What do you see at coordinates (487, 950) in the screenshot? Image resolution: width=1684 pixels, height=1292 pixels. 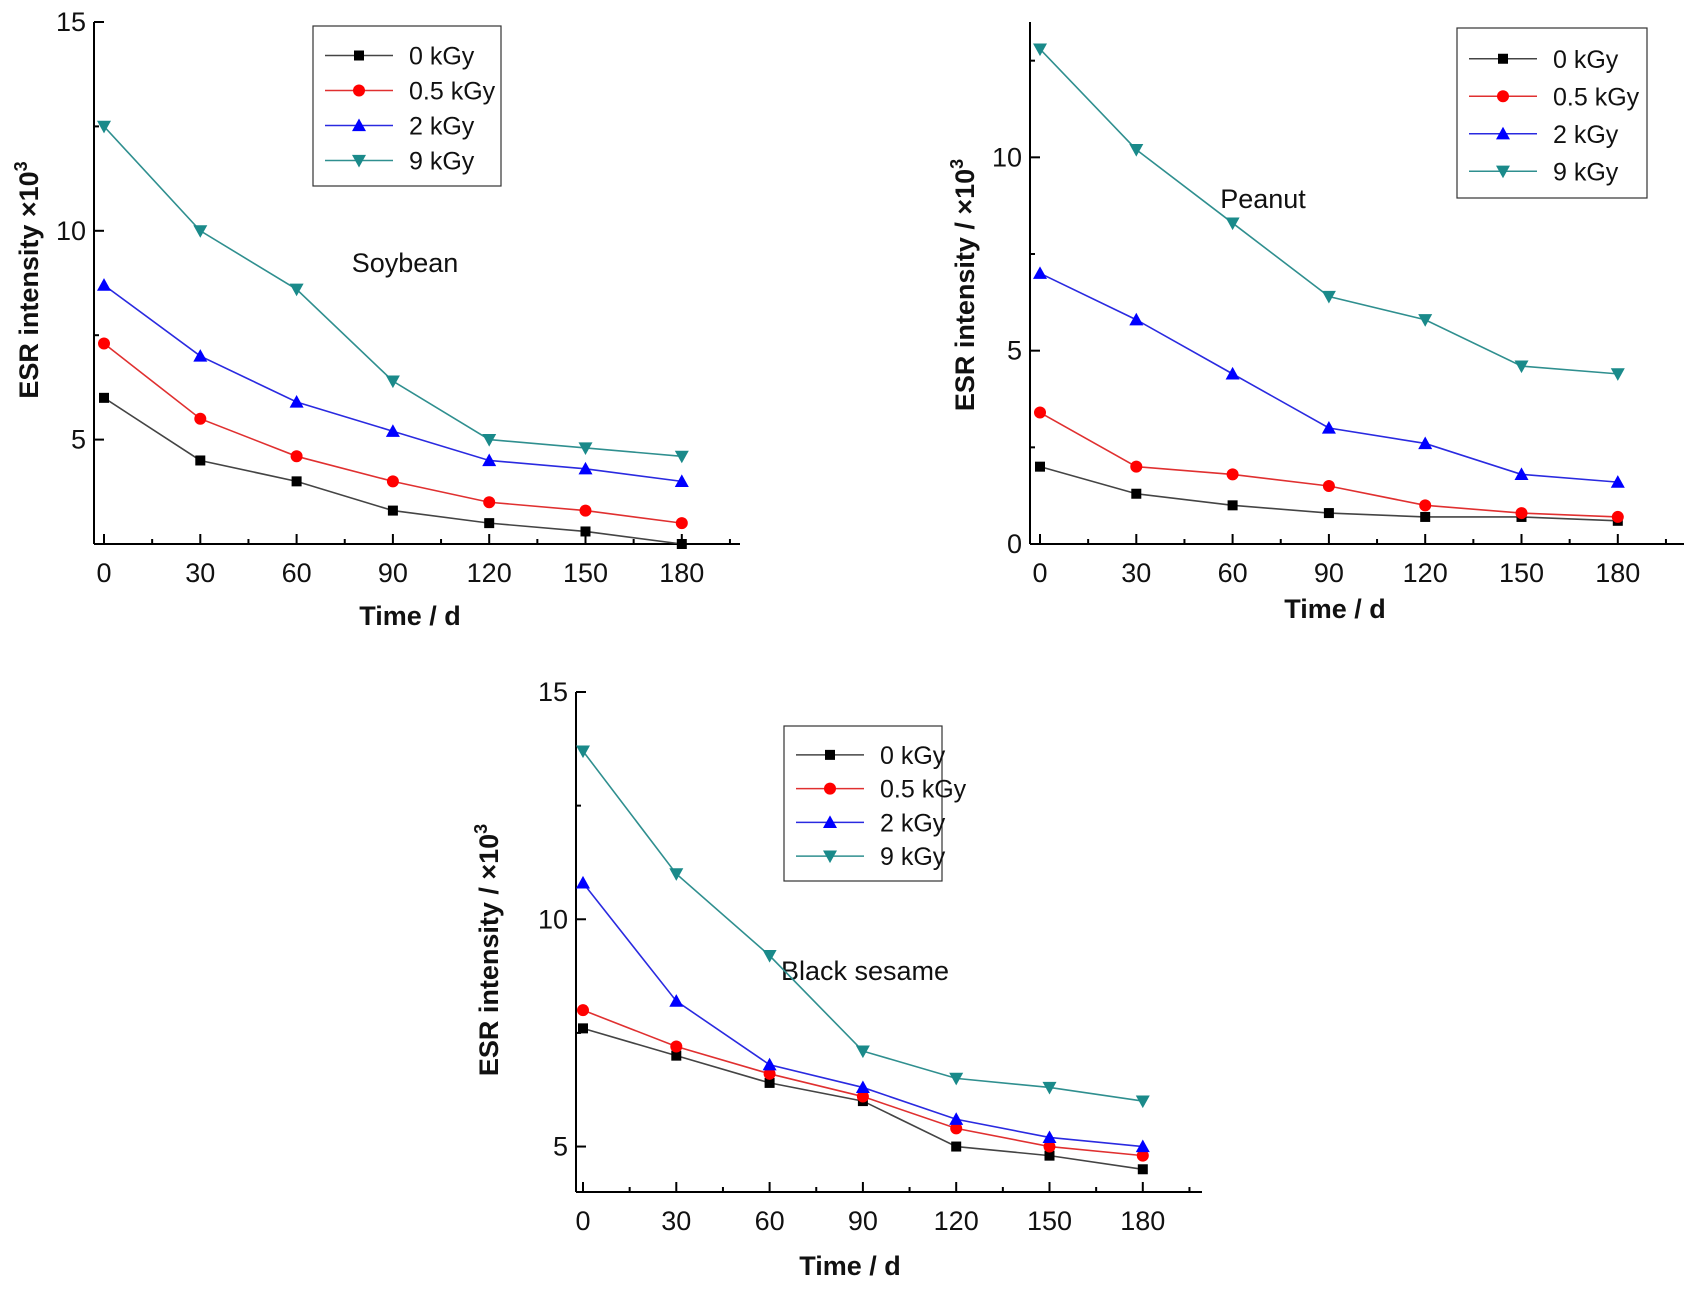 I see `y-axis-title: ESR intensity / ×103` at bounding box center [487, 950].